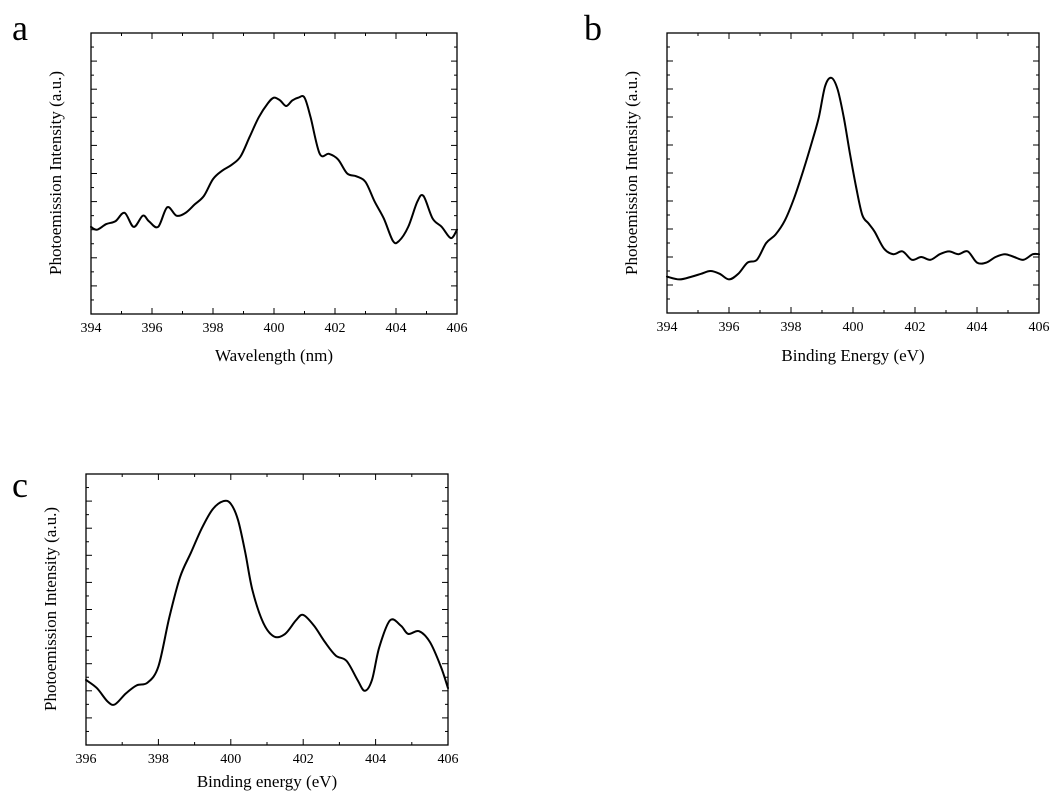 This screenshot has width=1052, height=794. What do you see at coordinates (852, 355) in the screenshot?
I see `x-axis-title-b: Binding Energy (eV)` at bounding box center [852, 355].